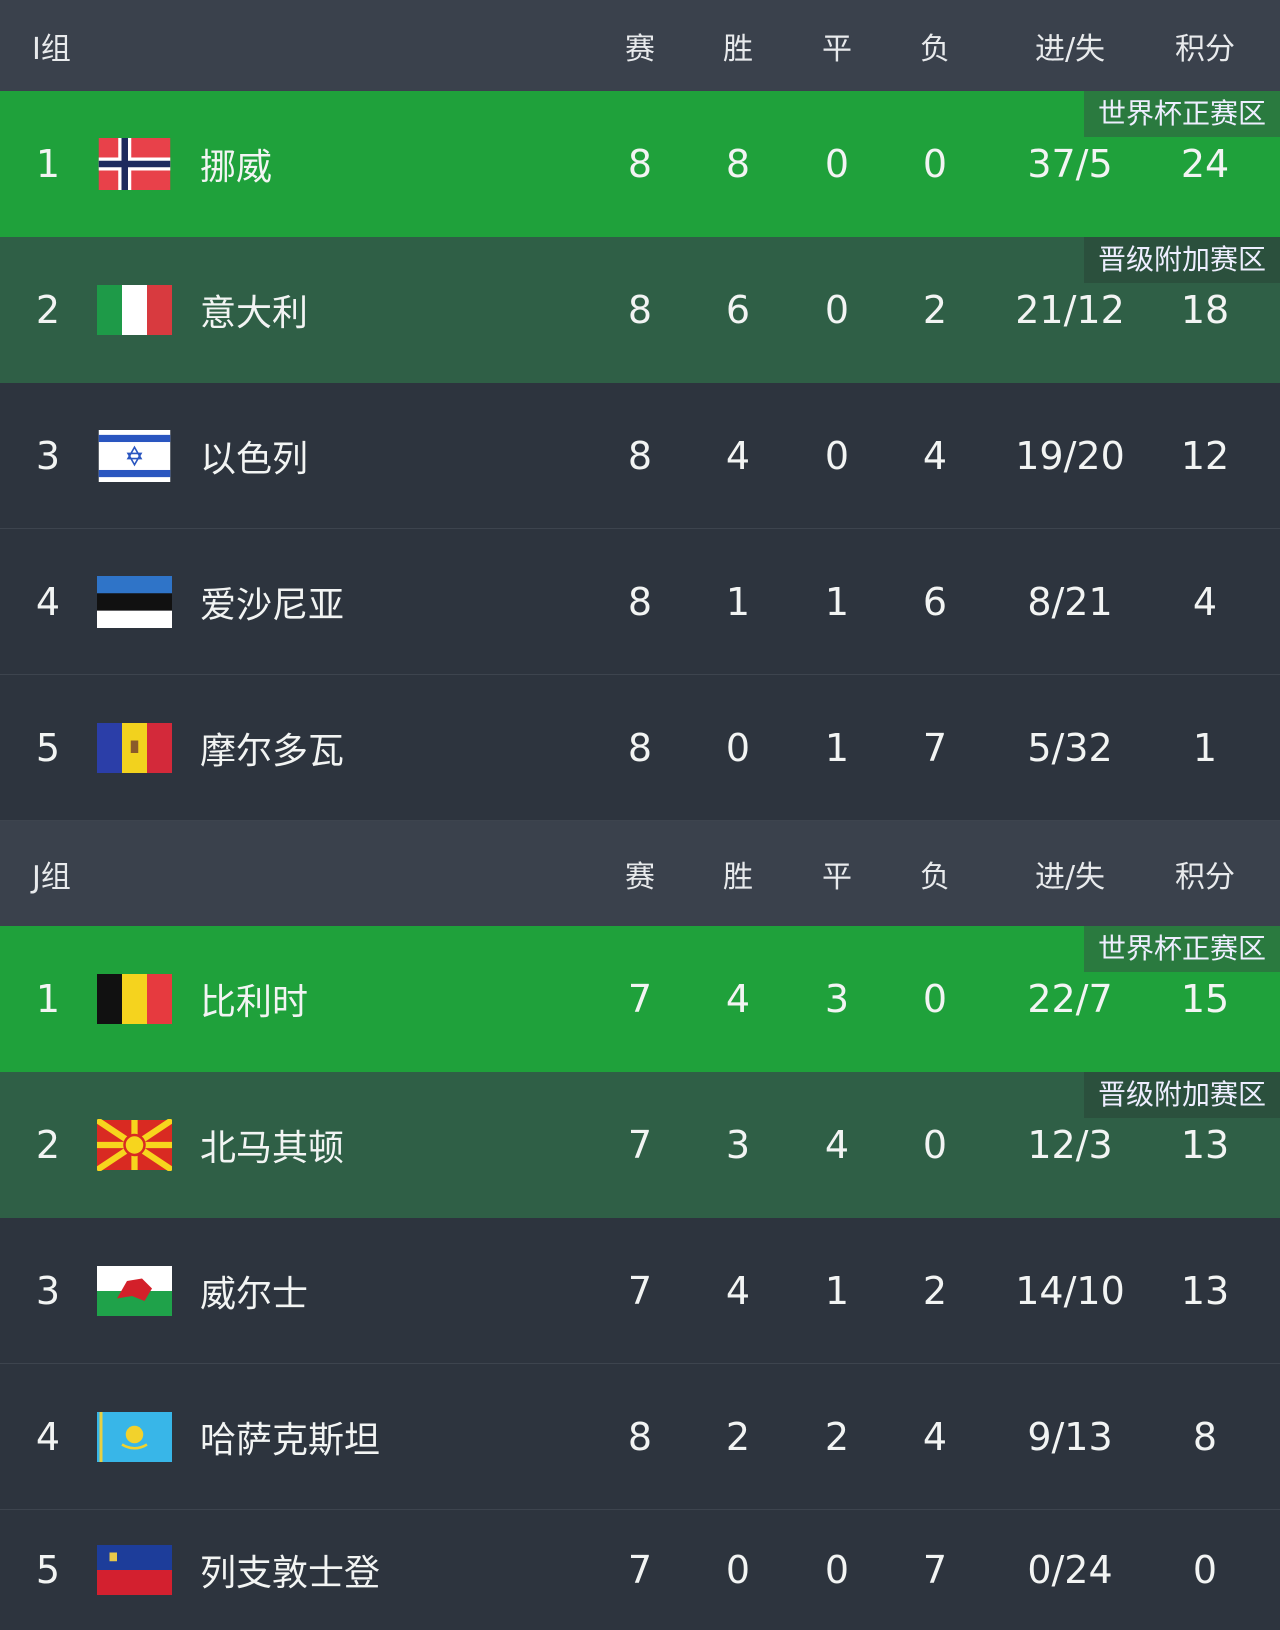  Describe the element at coordinates (1205, 601) in the screenshot. I see `stat-points: 4` at that location.